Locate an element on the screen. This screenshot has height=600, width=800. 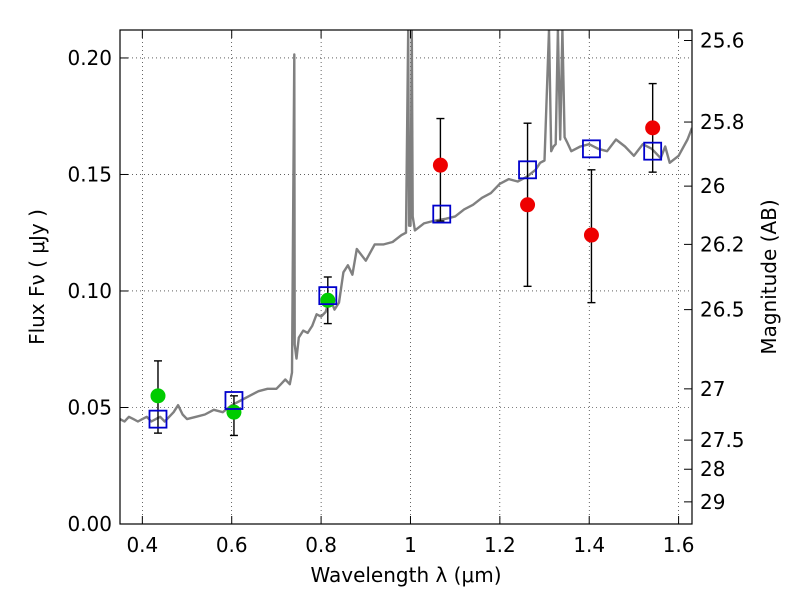
y2-tick-label: 25.6 is located at coordinates (722, 40).